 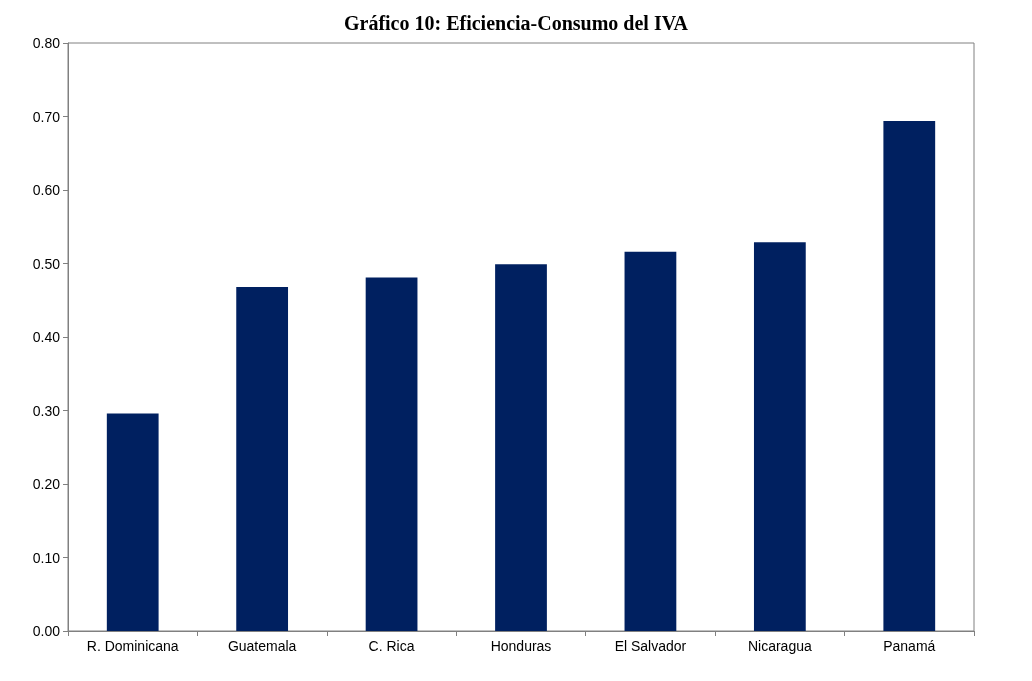 I want to click on y-tick-label: 0.80, so click(x=46, y=43).